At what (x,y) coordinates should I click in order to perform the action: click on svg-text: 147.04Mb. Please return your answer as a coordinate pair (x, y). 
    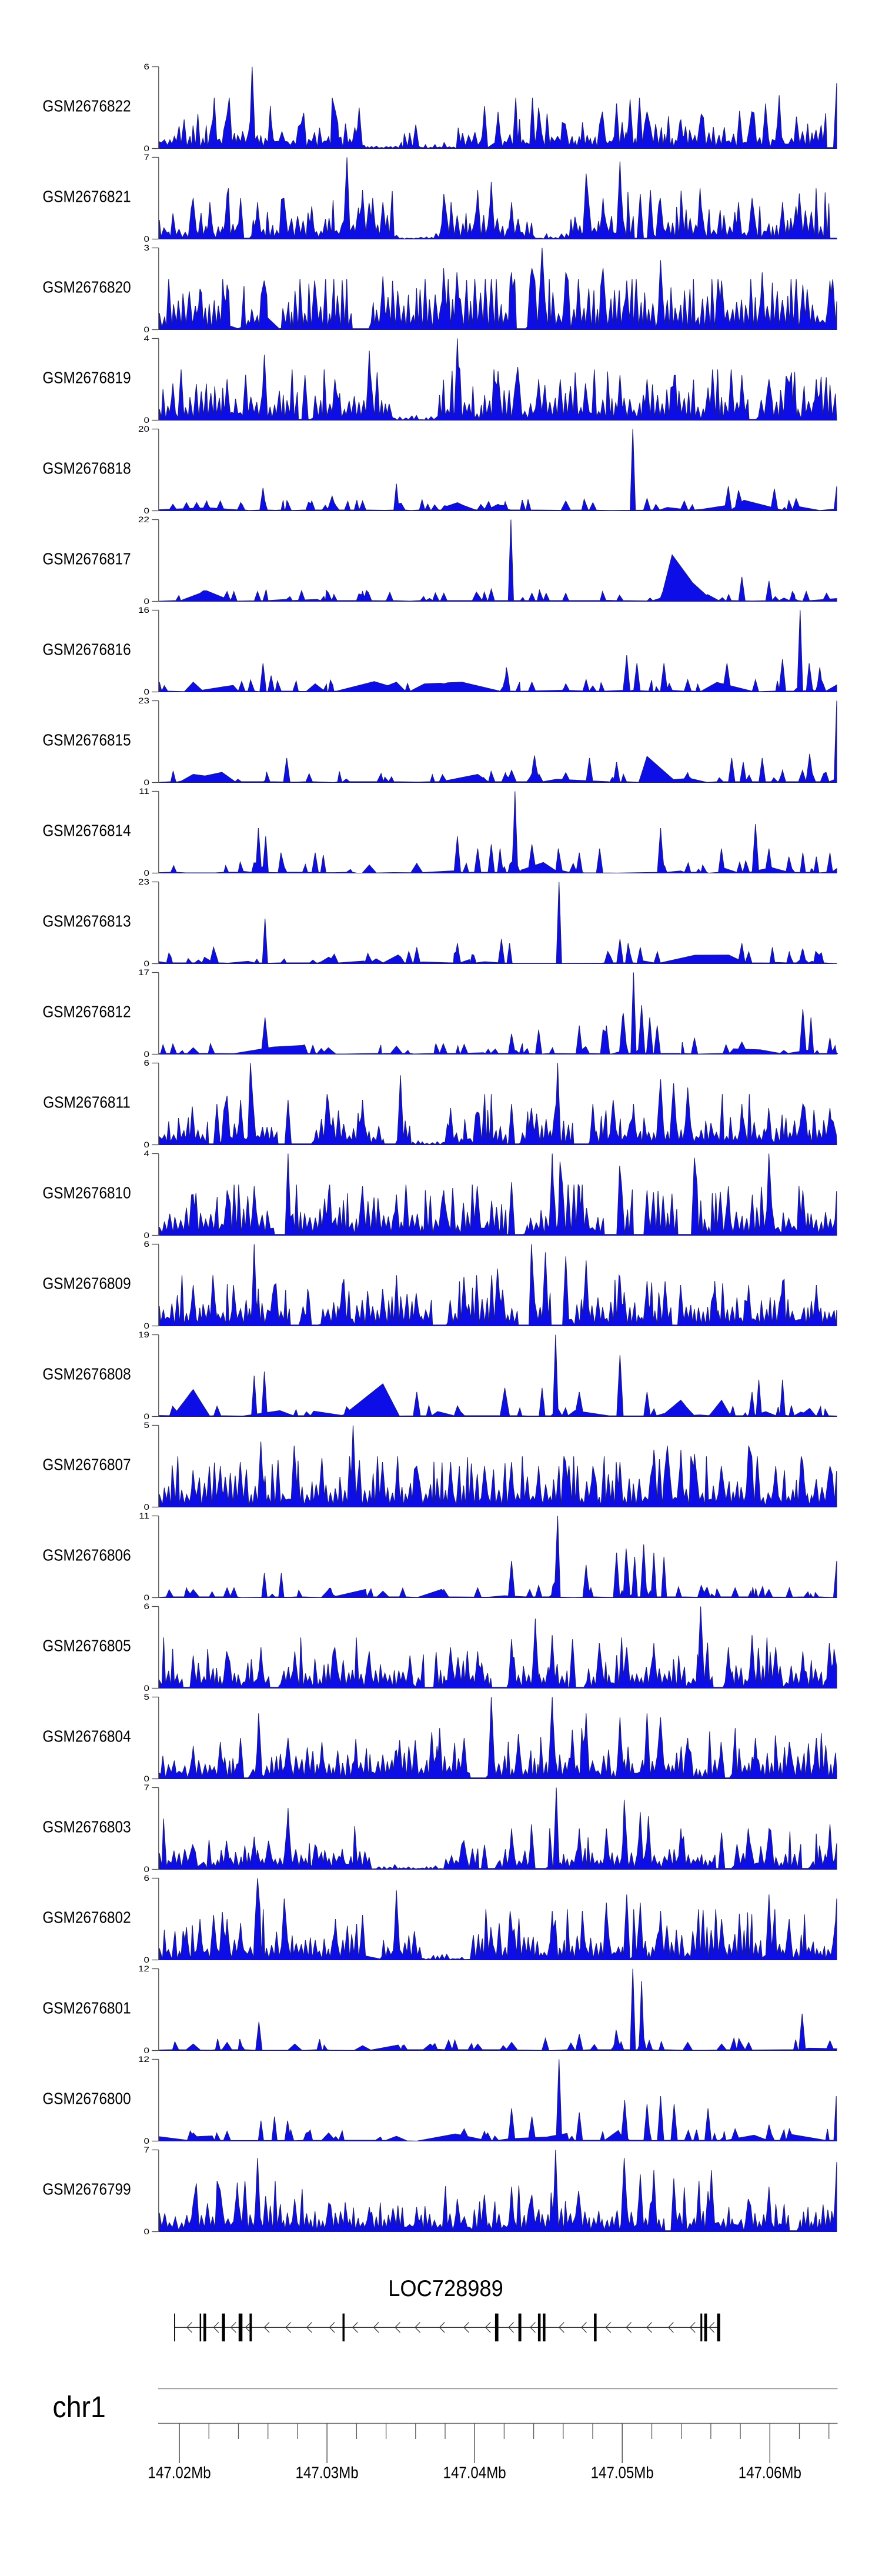
    Looking at the image, I should click on (474, 2472).